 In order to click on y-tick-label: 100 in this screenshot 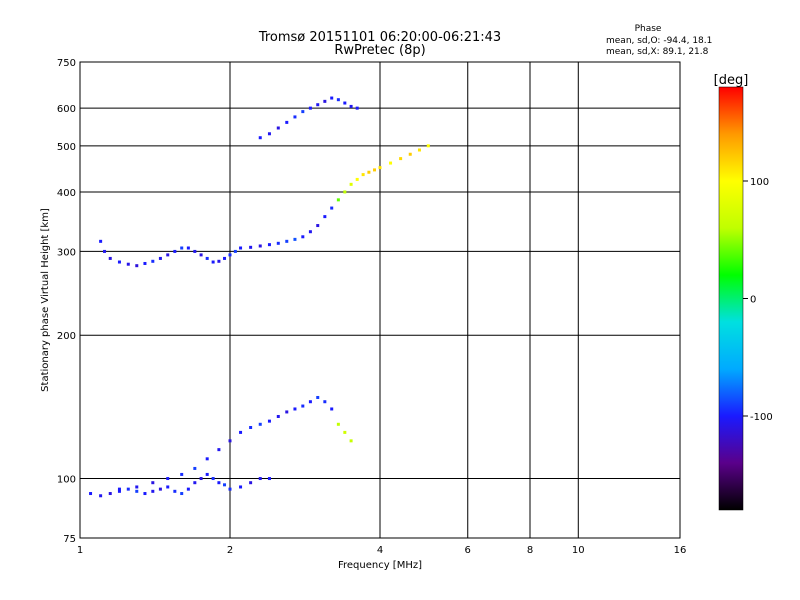, I will do `click(66, 480)`.